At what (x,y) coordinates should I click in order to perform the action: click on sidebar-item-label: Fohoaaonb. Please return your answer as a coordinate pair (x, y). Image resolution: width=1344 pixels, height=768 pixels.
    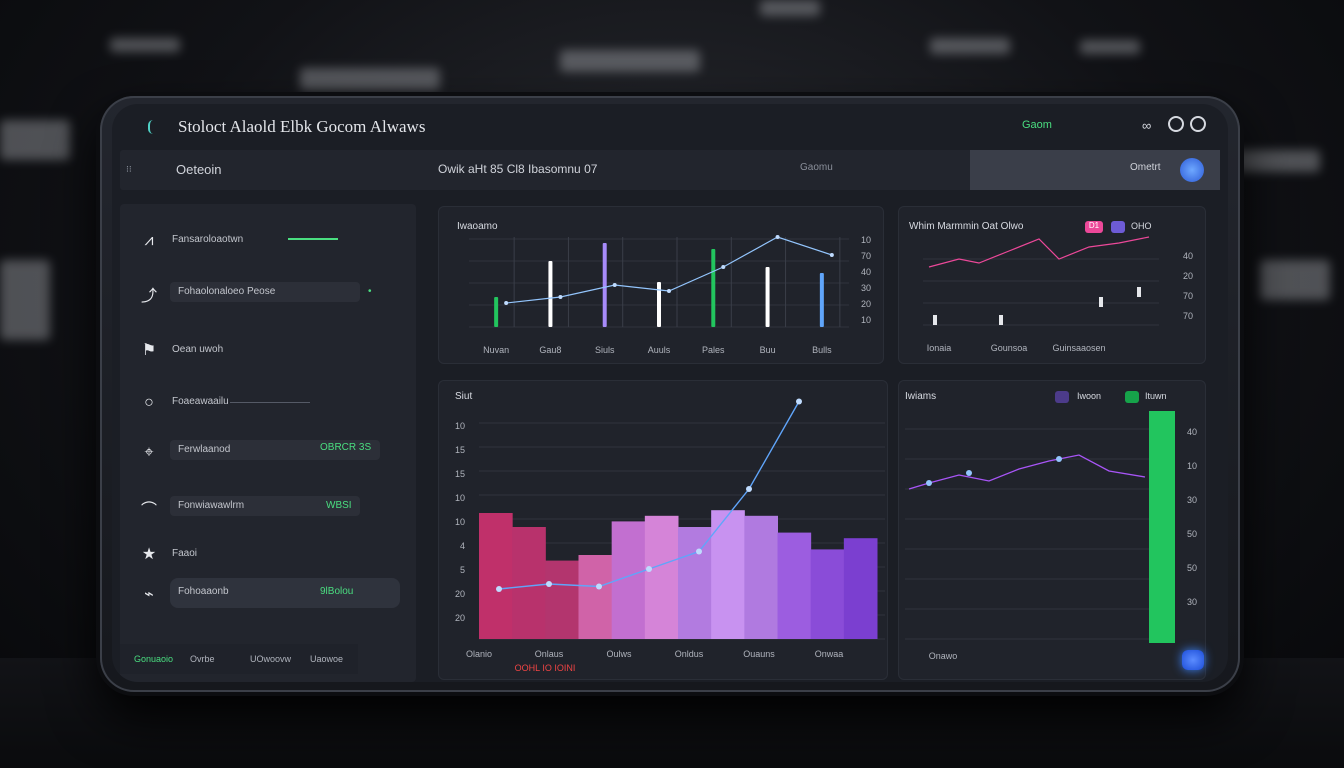
    Looking at the image, I should click on (203, 591).